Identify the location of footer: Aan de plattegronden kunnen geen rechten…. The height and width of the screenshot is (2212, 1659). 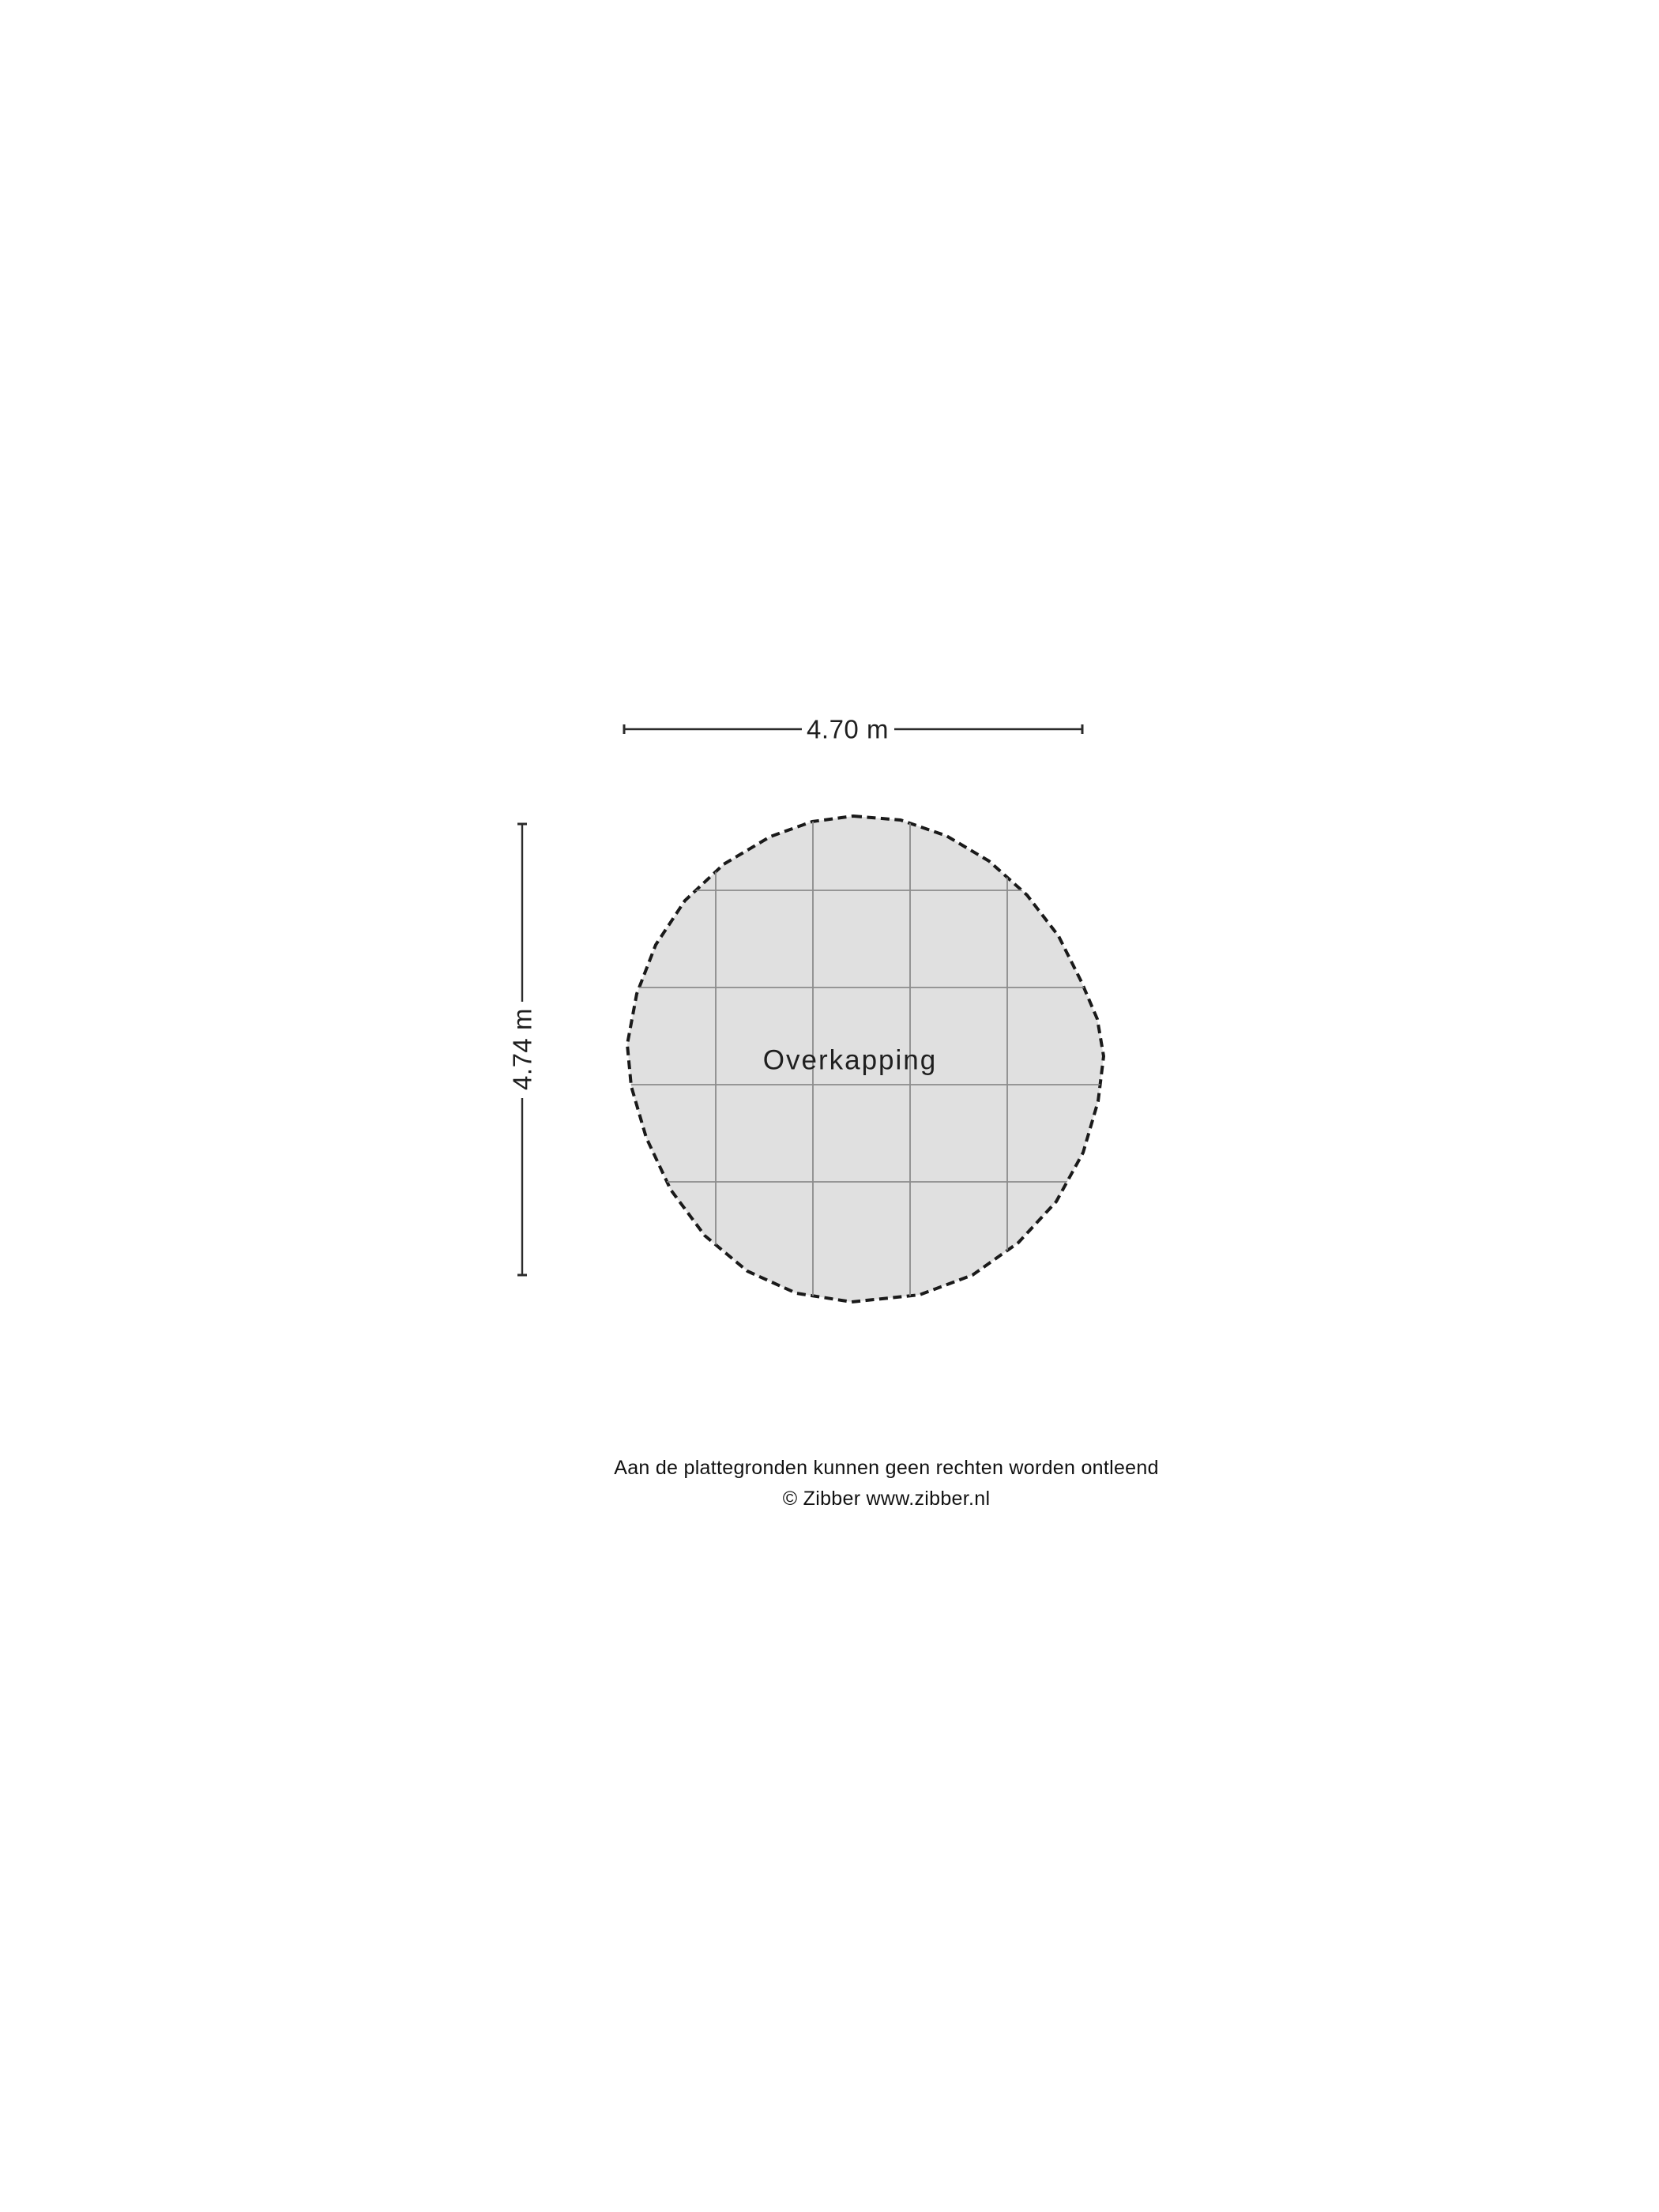
(887, 1483).